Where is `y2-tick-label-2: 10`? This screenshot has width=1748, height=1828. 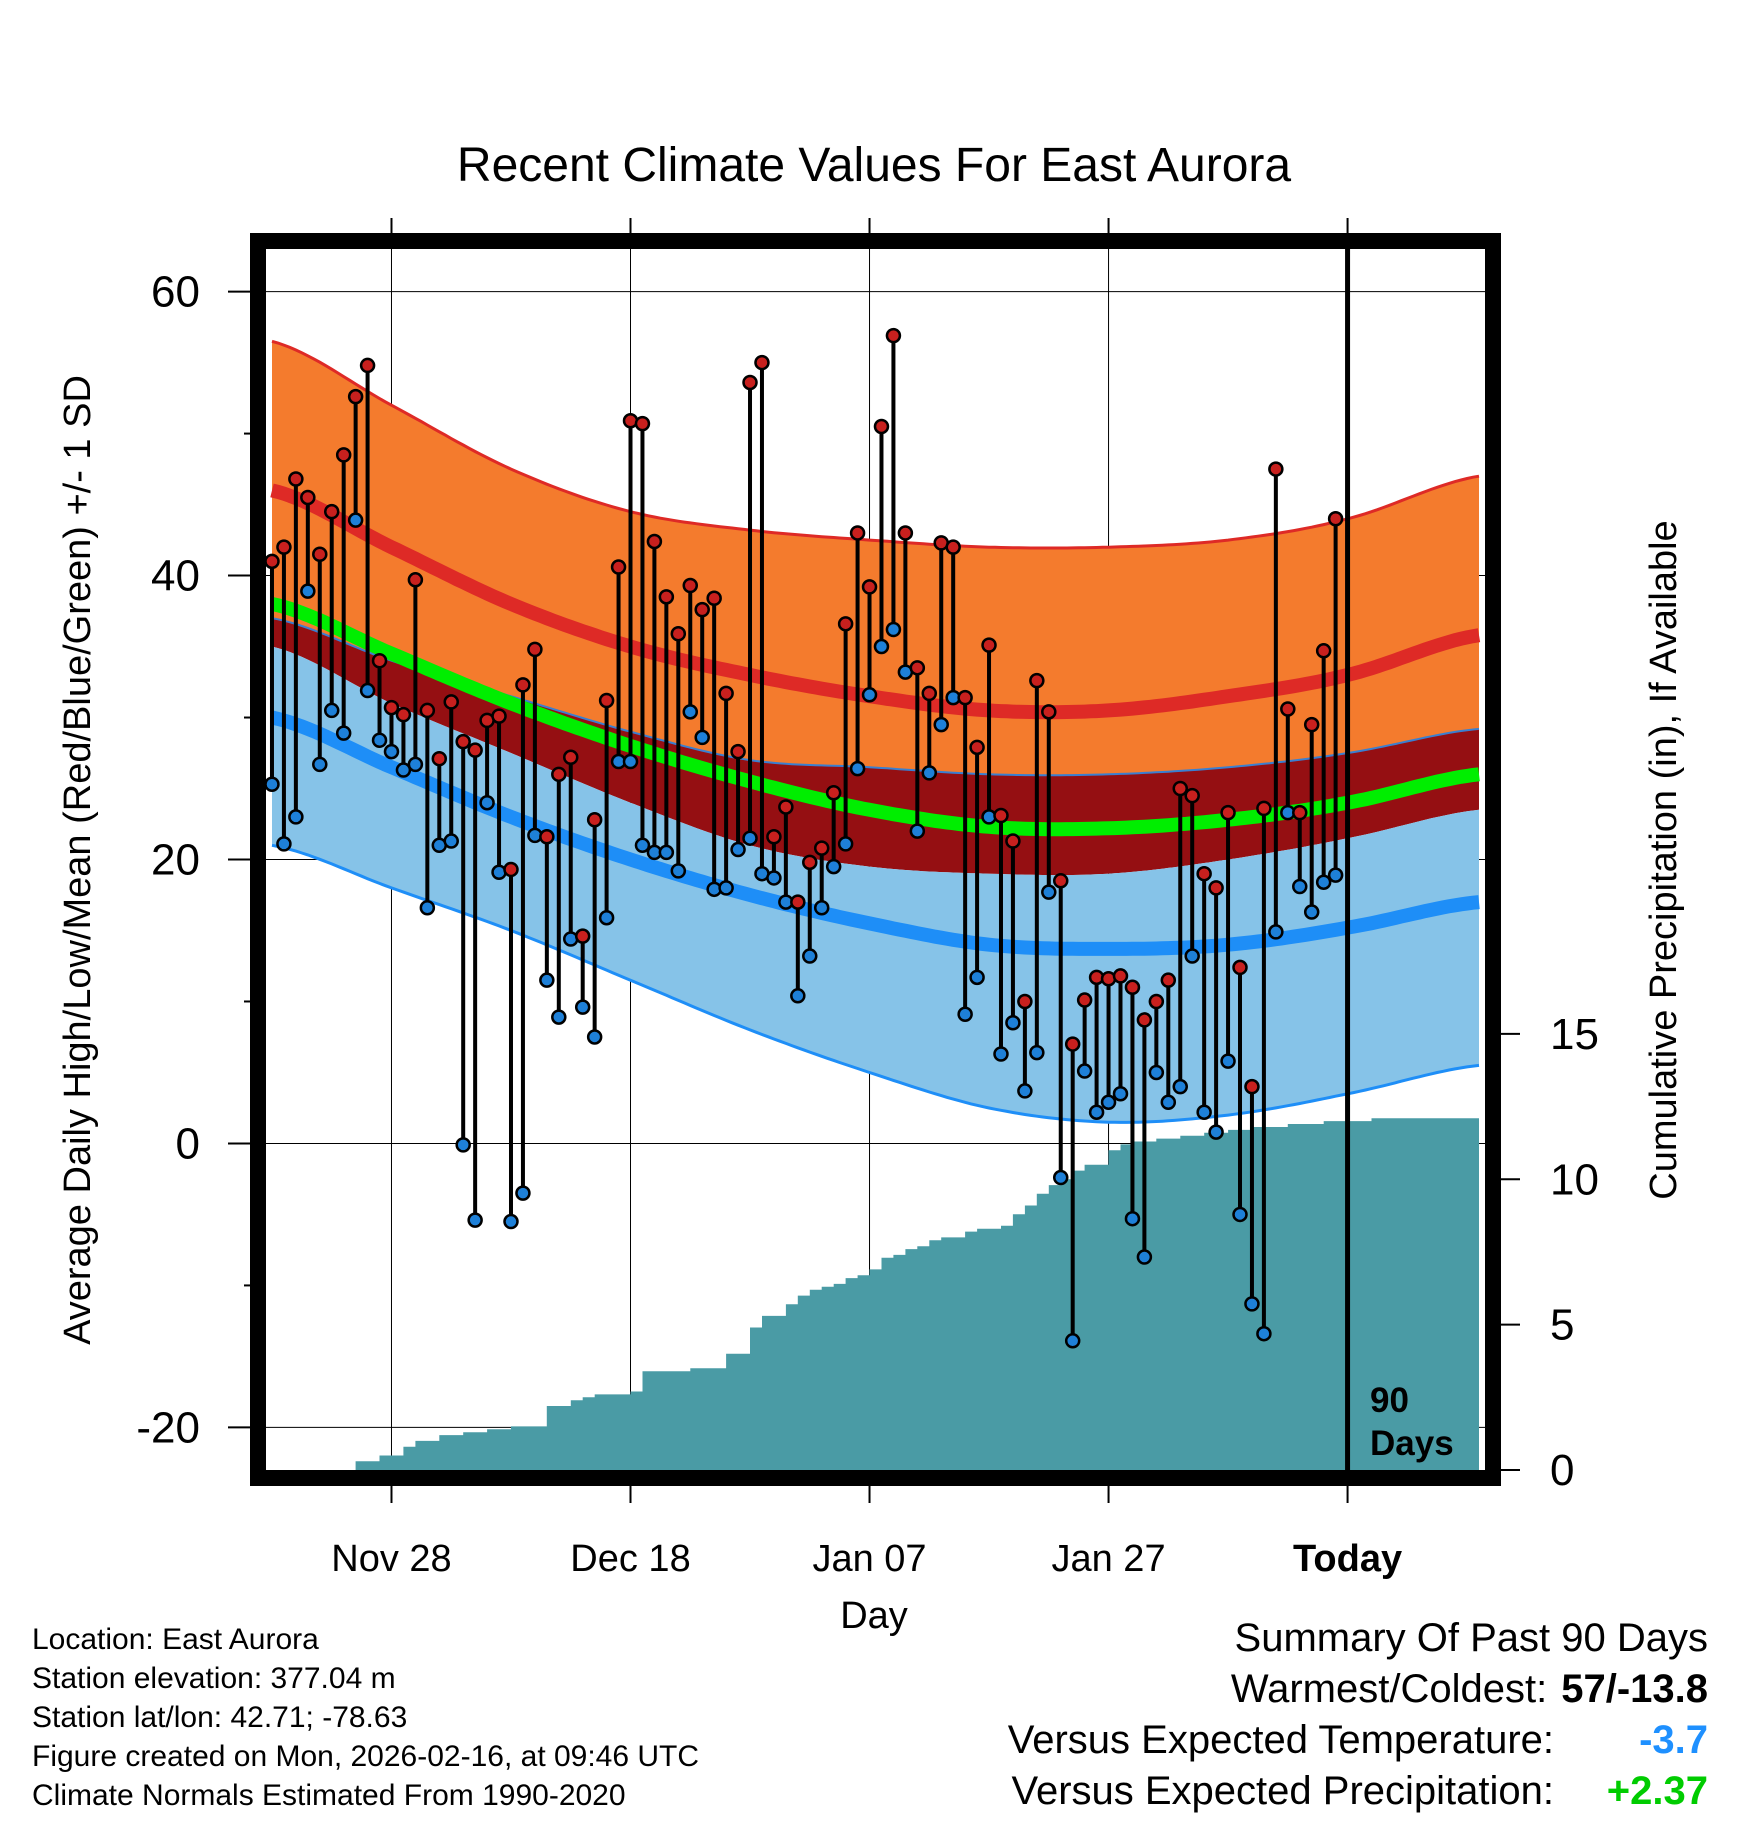 y2-tick-label-2: 10 is located at coordinates (1574, 1179).